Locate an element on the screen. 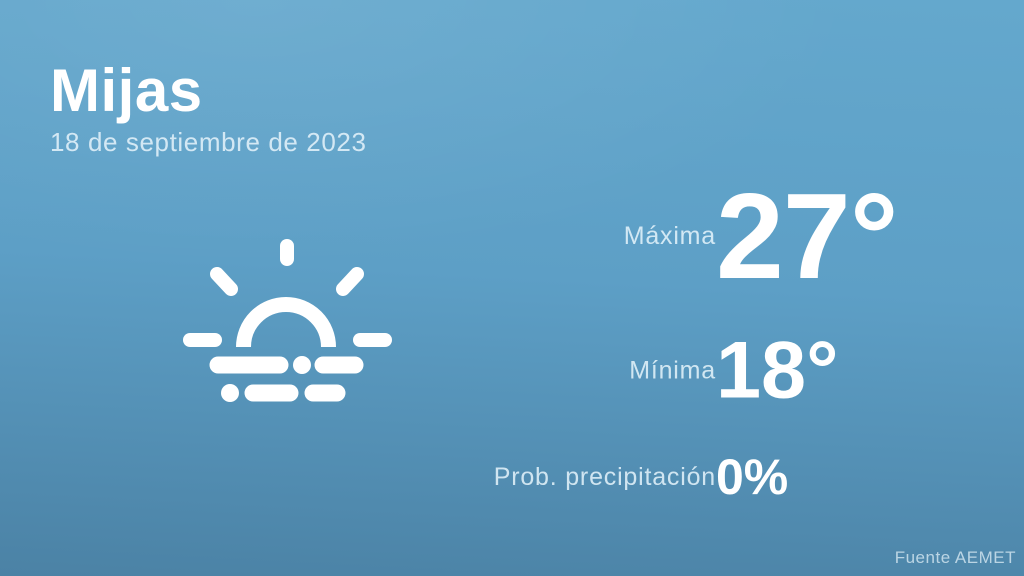 Image resolution: width=1024 pixels, height=576 pixels. maxima-value: 27° is located at coordinates (807, 236).